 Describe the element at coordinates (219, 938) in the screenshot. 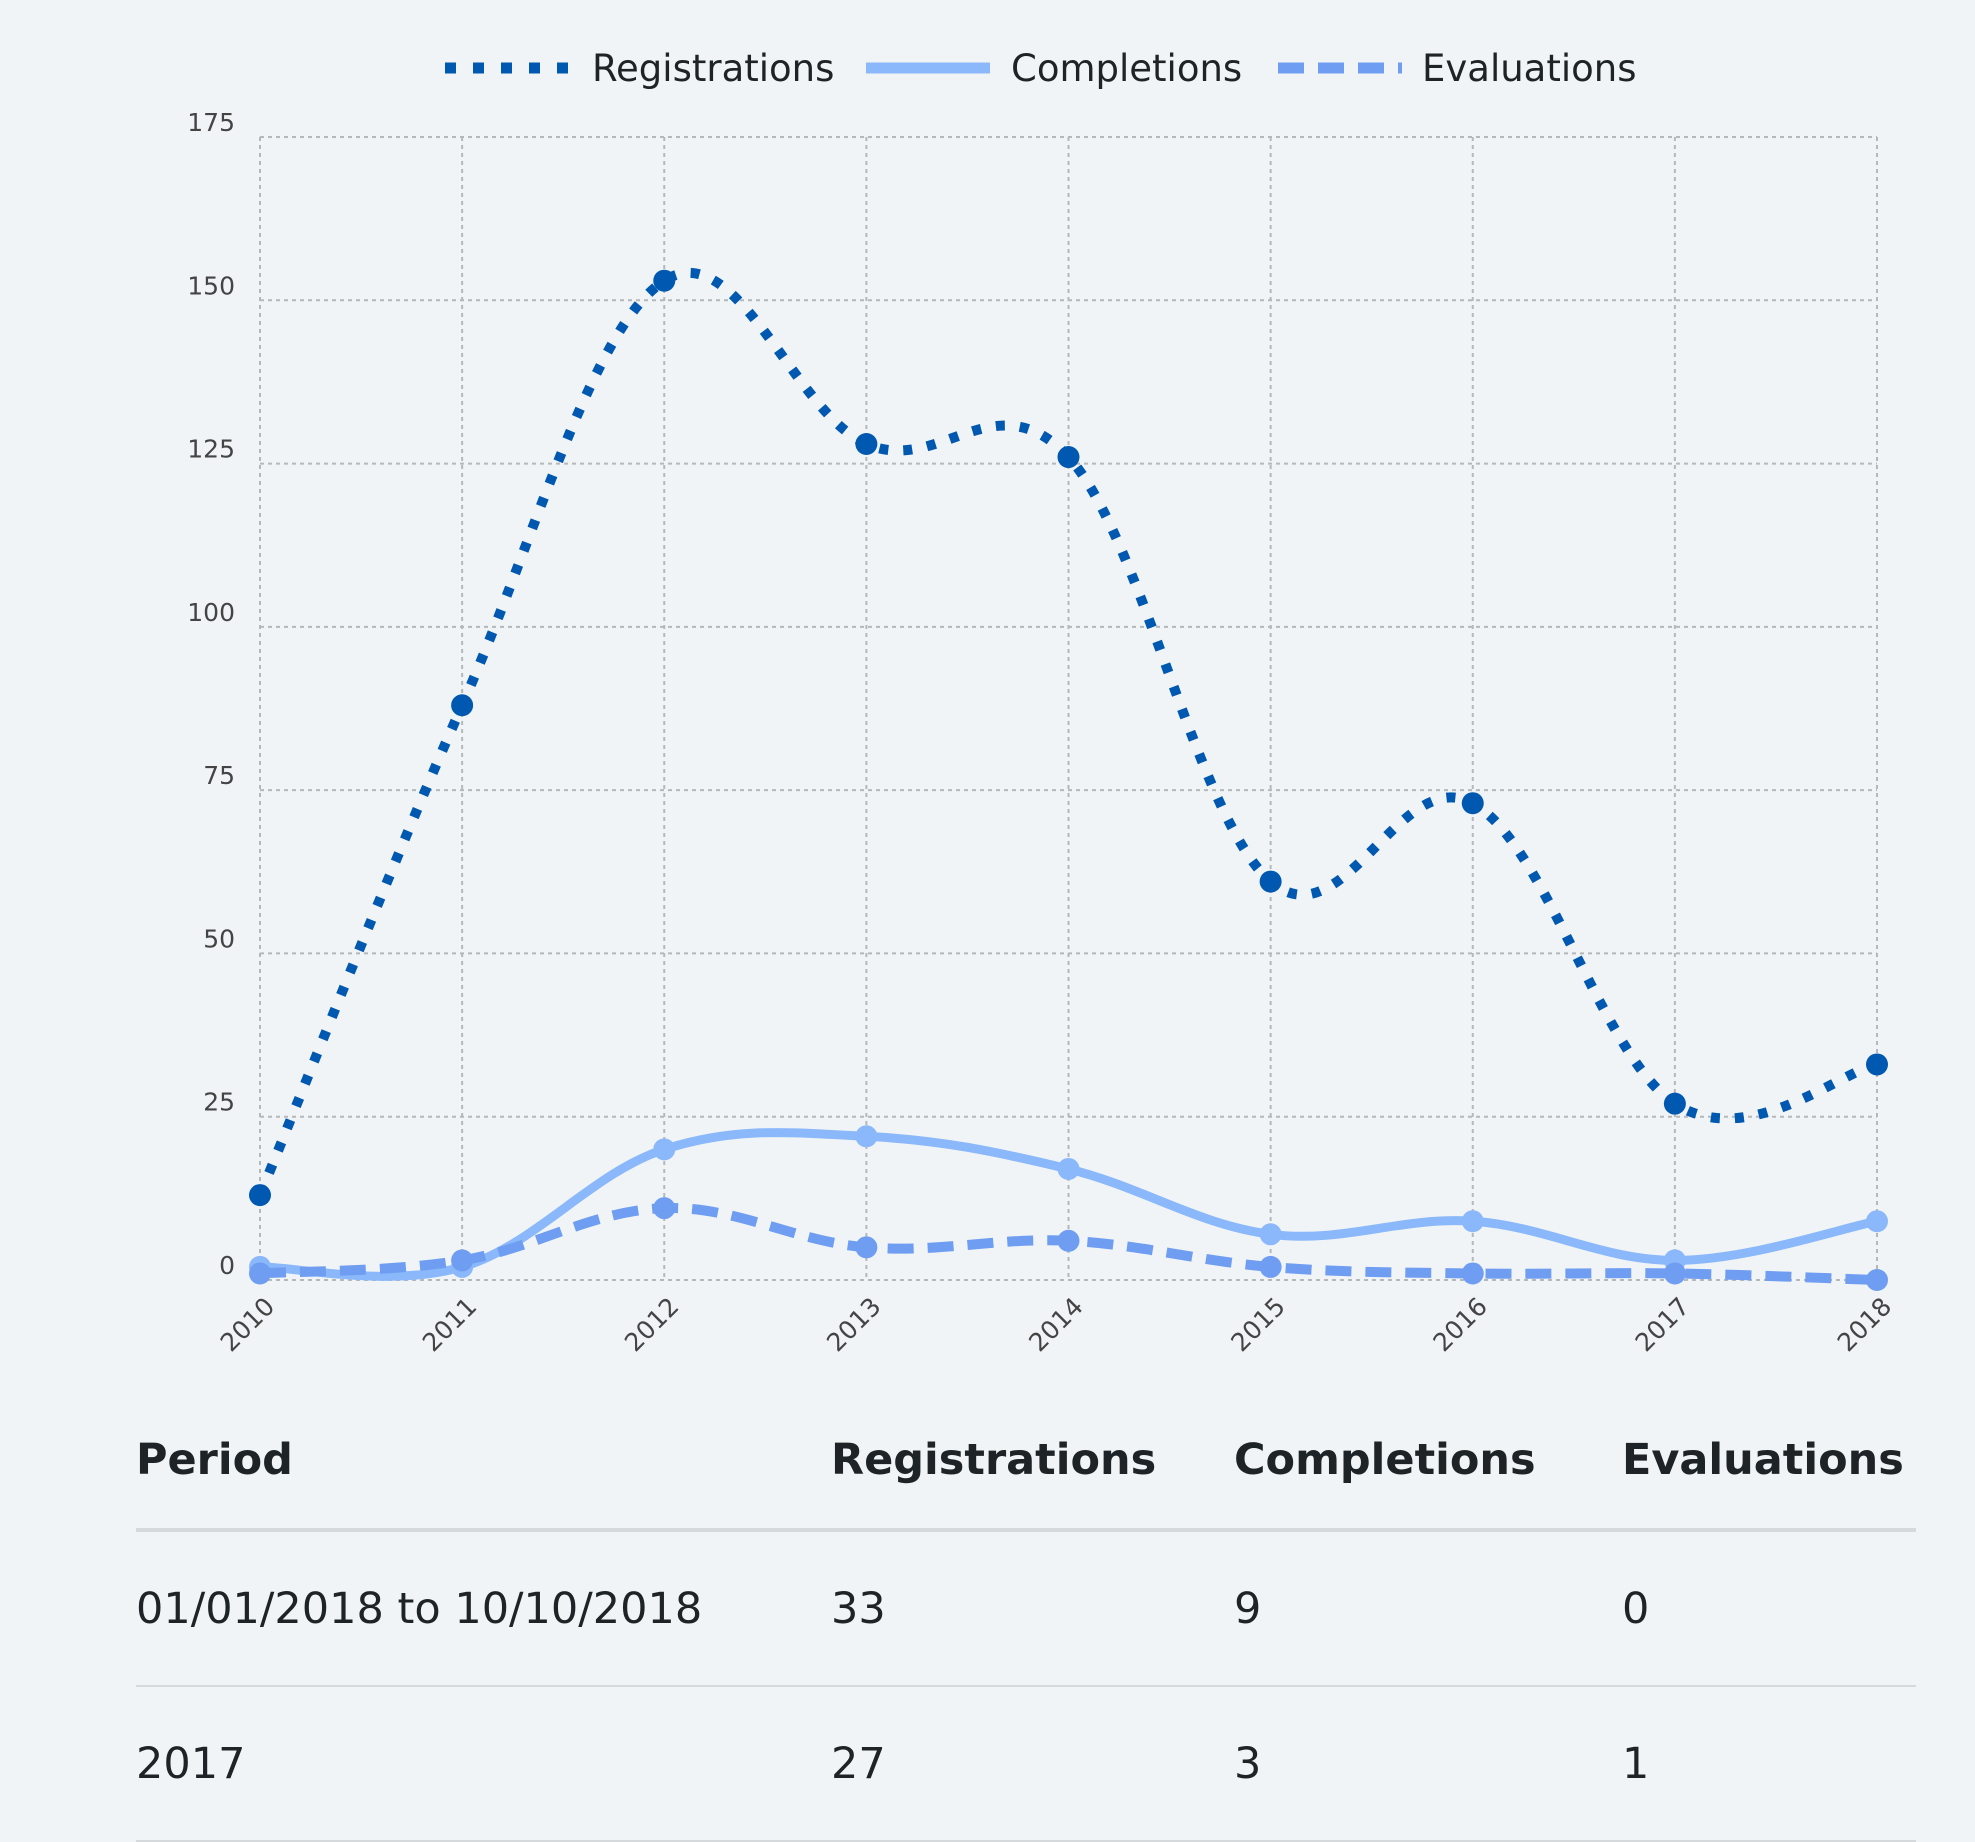

I see `y-tick-label: 50` at that location.